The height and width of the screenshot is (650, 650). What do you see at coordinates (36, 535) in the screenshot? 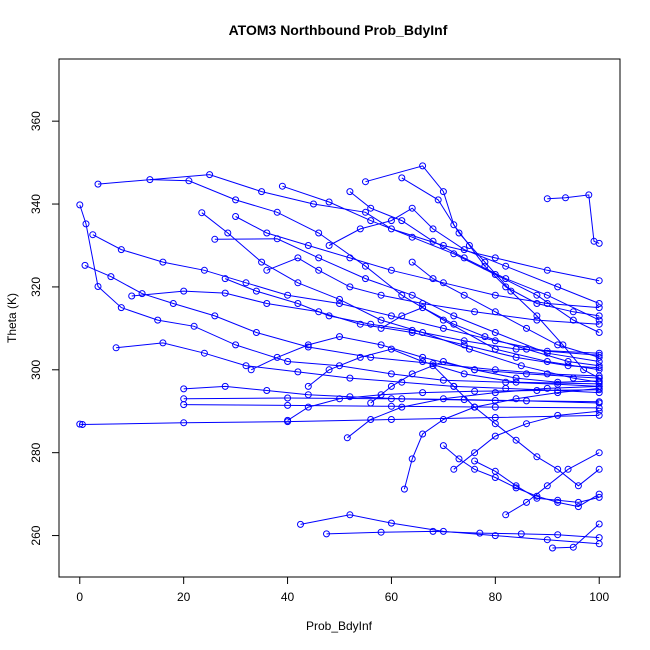
I see `y-tick-label: 260` at bounding box center [36, 535].